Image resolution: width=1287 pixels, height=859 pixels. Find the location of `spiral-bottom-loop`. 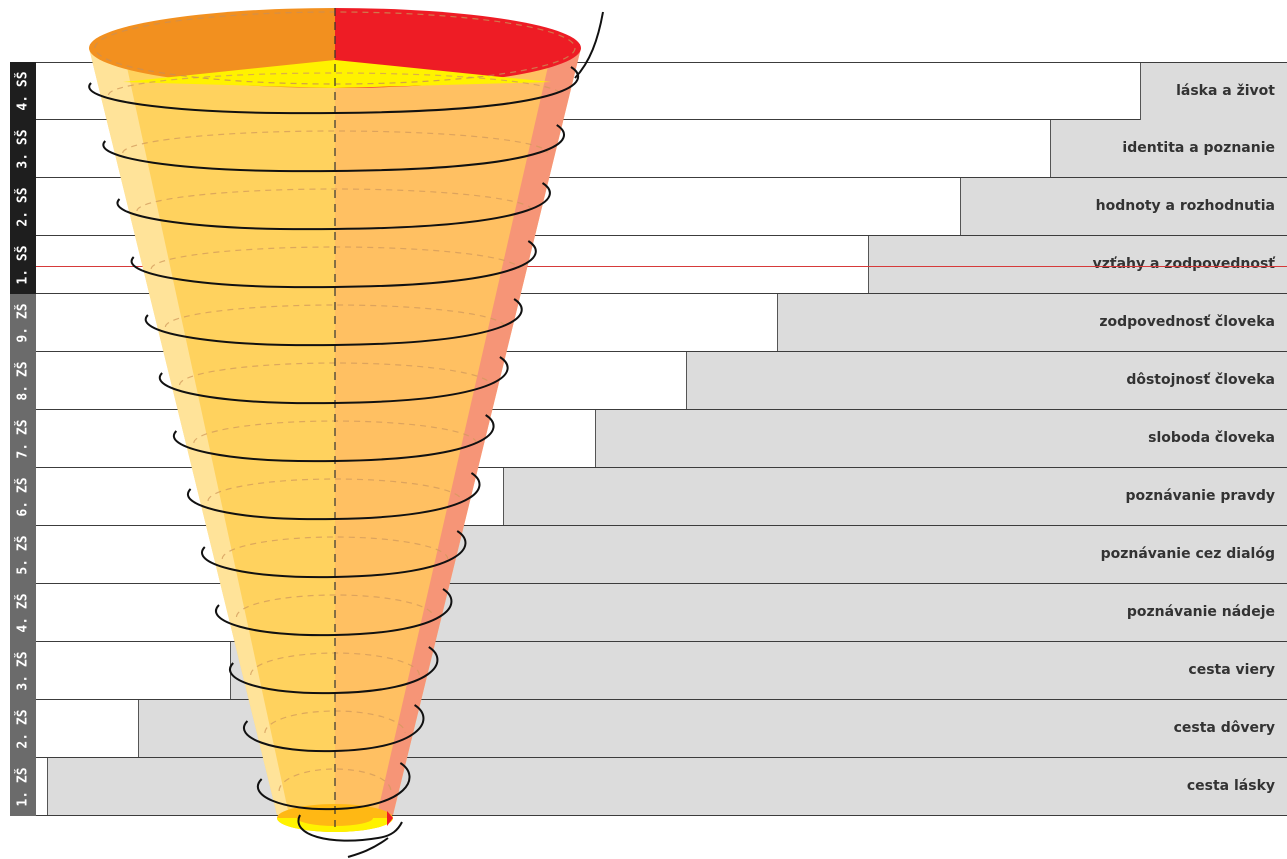

spiral-bottom-loop is located at coordinates (350, 828).